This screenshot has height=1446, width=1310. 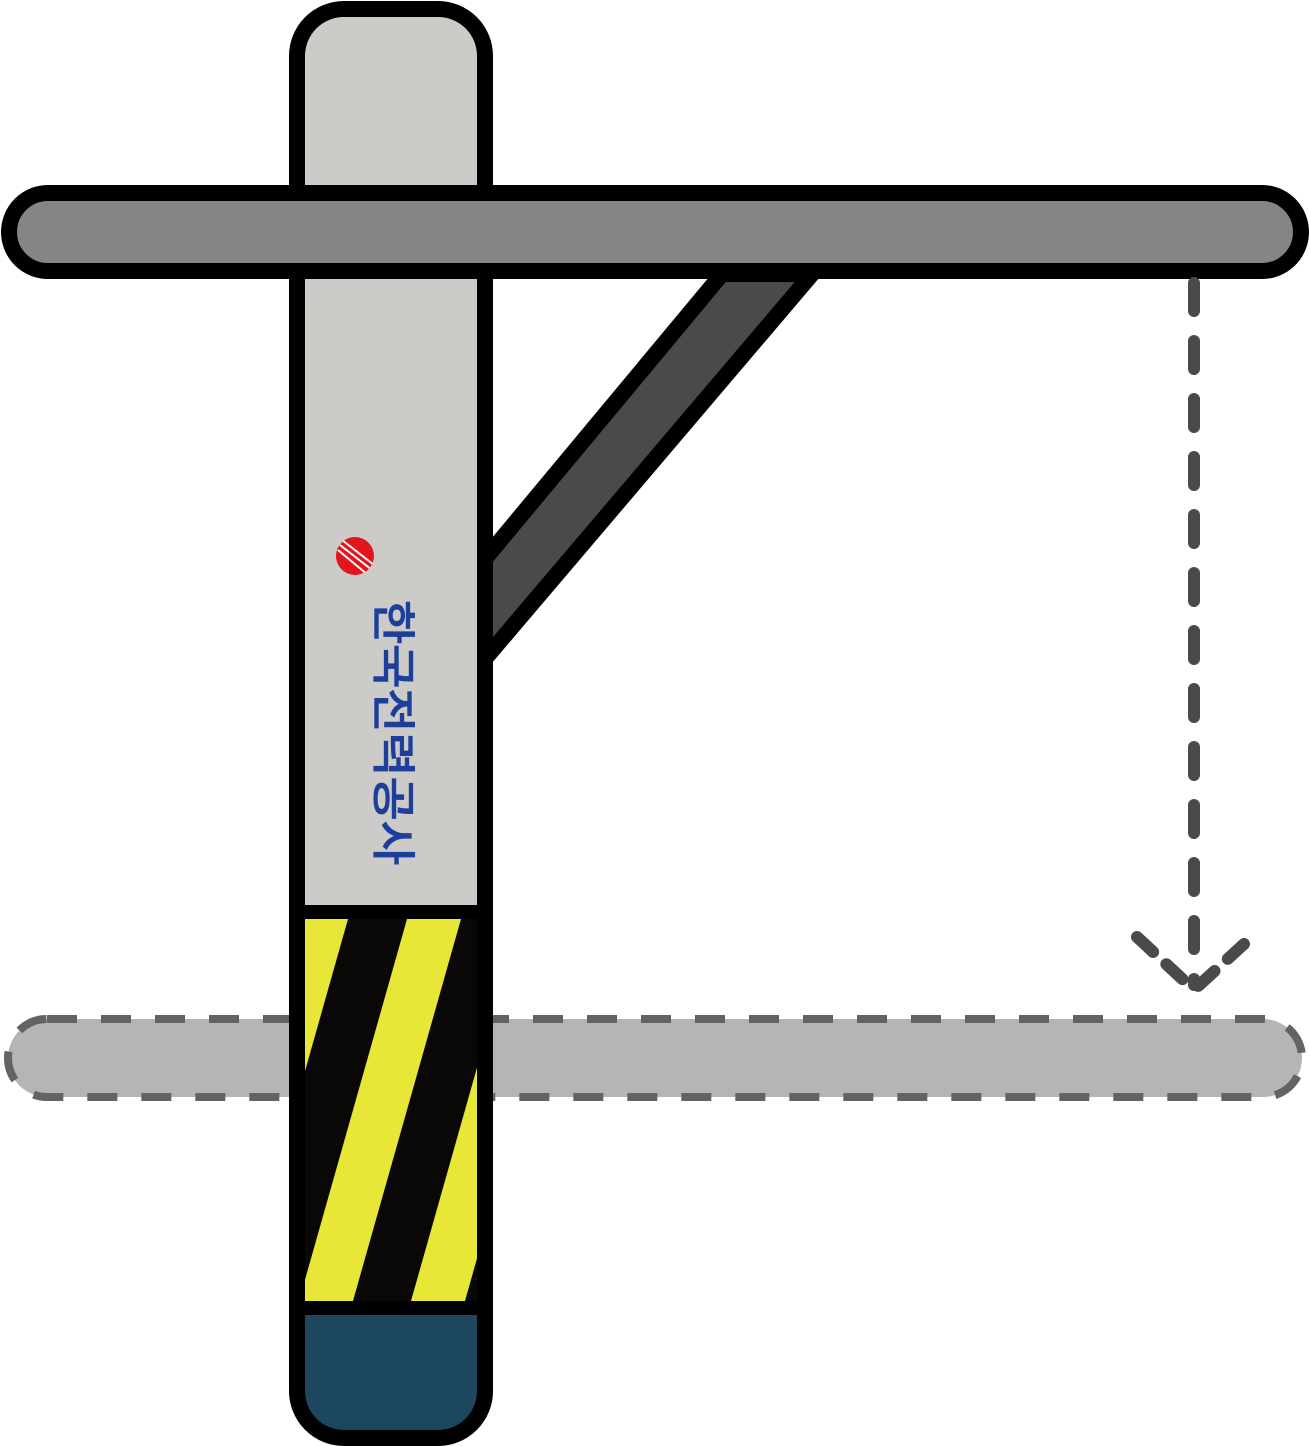 I want to click on move-down-arrow-icon, so click(x=1190, y=635).